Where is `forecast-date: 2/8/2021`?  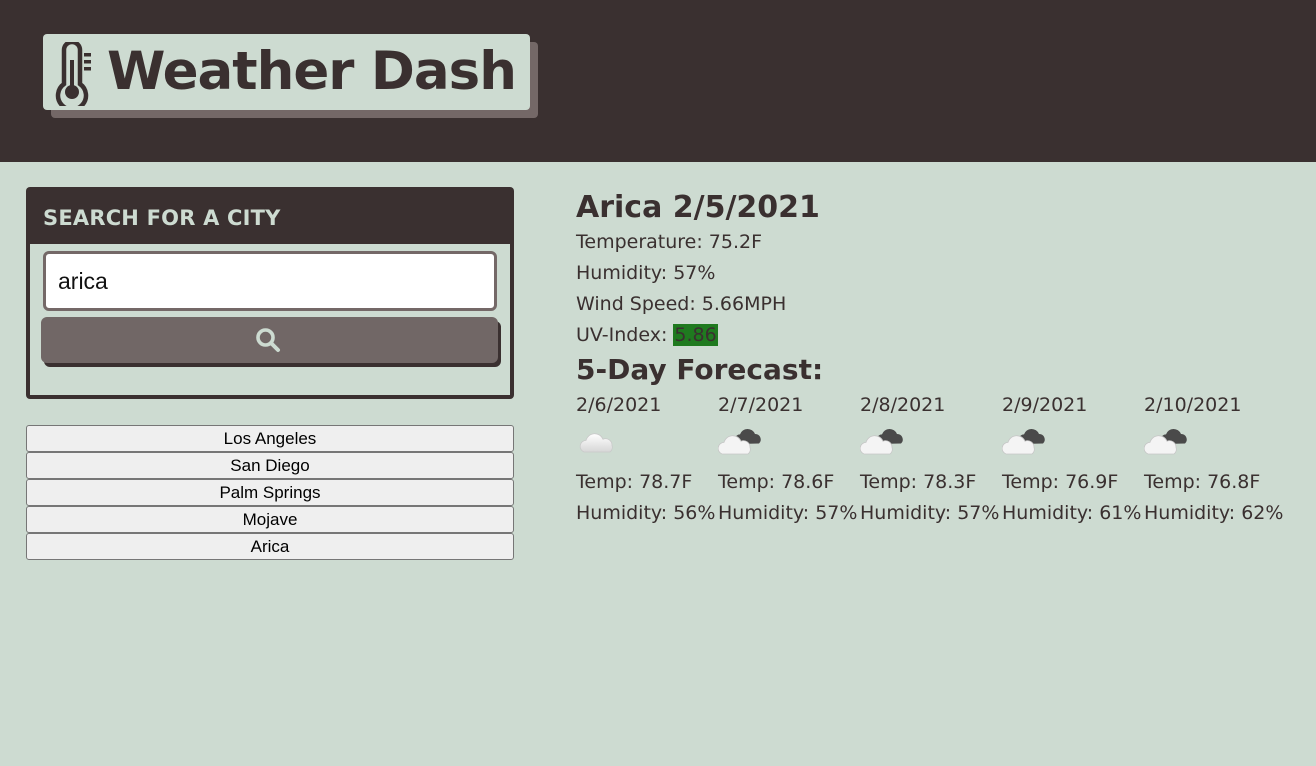 forecast-date: 2/8/2021 is located at coordinates (903, 405).